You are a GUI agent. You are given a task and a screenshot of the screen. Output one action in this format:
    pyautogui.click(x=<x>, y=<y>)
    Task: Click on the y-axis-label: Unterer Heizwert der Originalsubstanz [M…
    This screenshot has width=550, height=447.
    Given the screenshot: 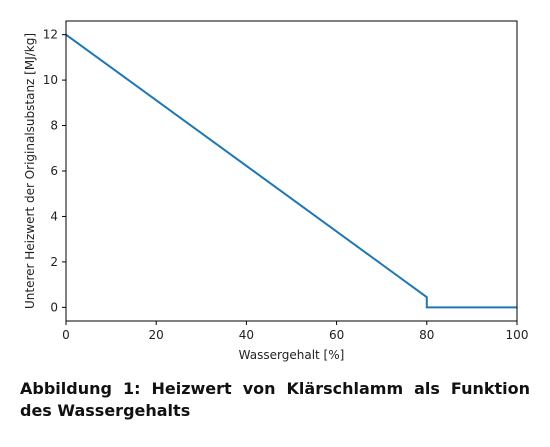 What is the action you would take?
    pyautogui.click(x=30, y=171)
    